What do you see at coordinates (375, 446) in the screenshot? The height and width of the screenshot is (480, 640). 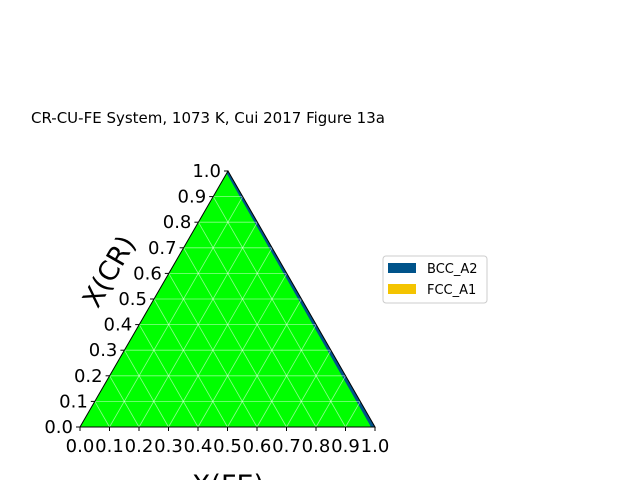 I see `x-tick-label: 1.0` at bounding box center [375, 446].